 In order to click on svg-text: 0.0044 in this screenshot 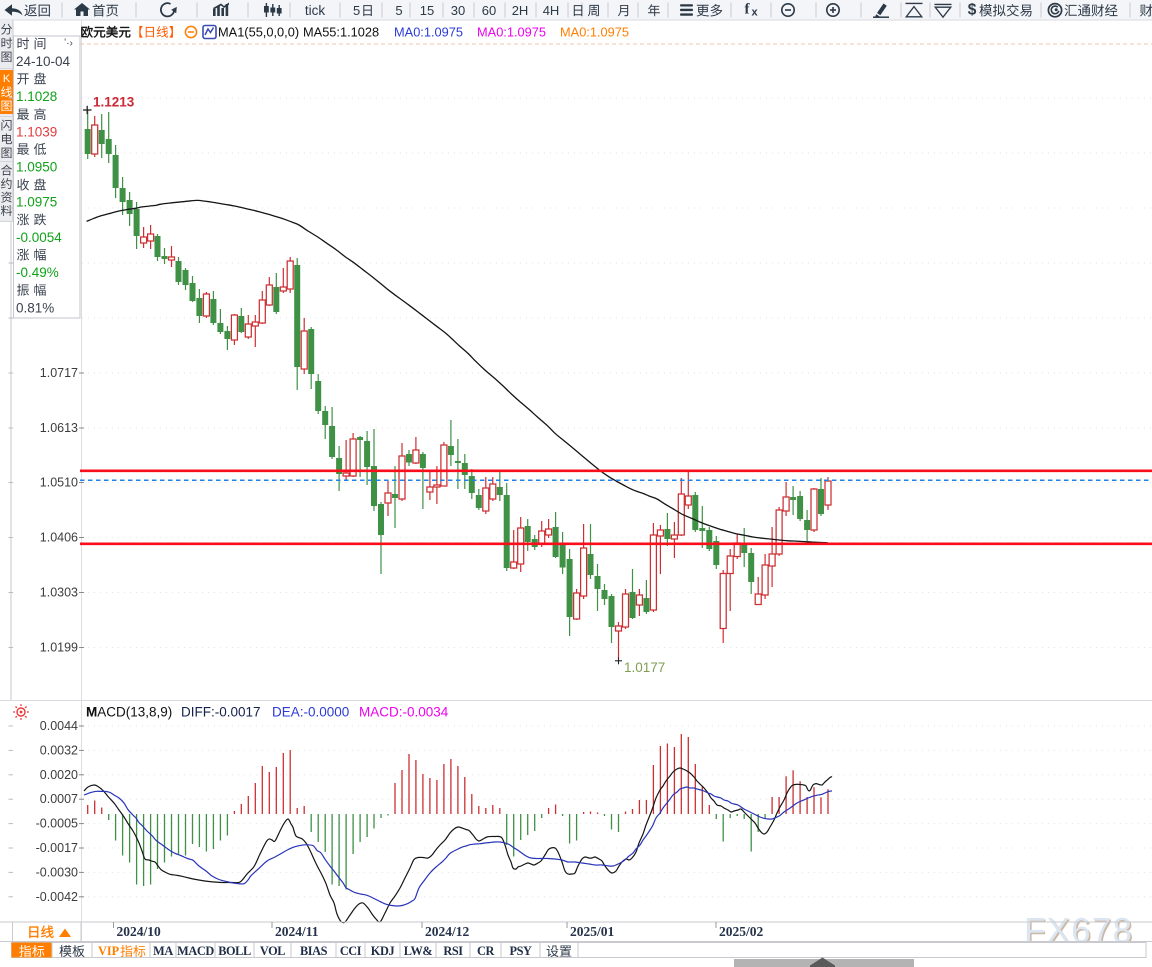, I will do `click(59, 726)`.